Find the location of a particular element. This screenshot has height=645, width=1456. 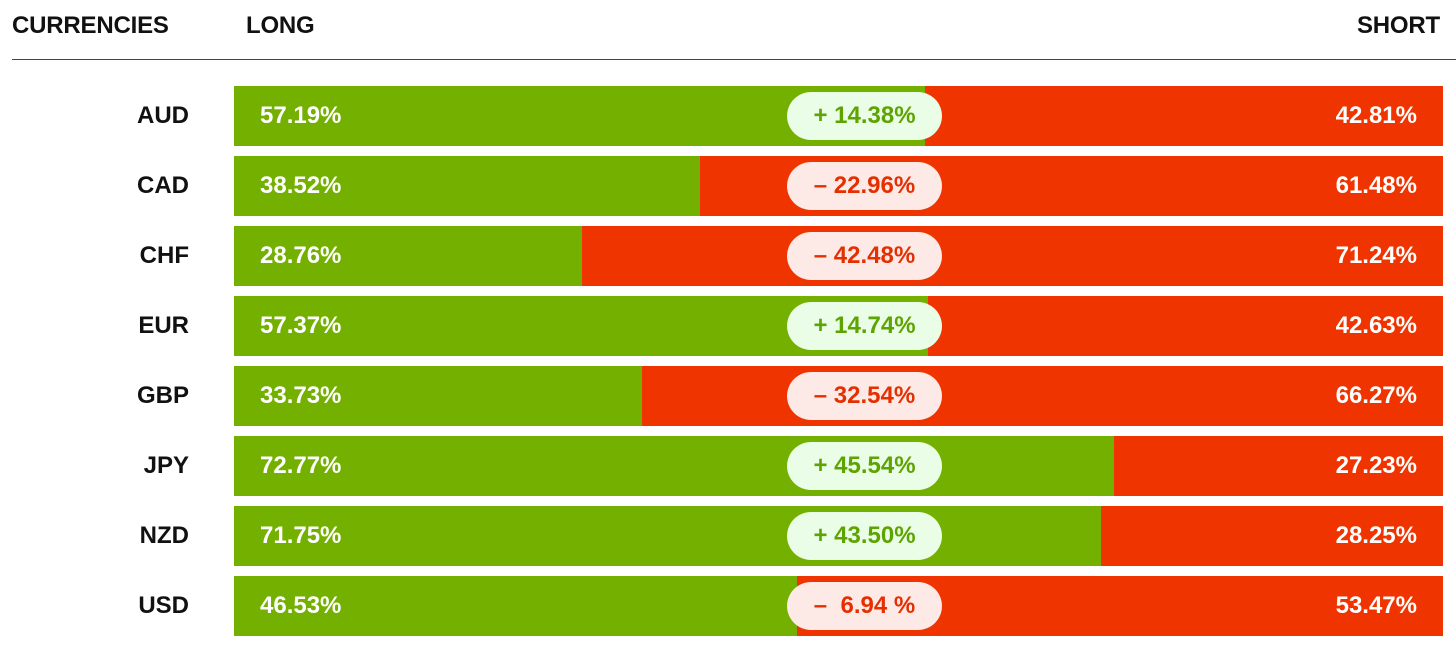

currency-row: NZD 71.75% 28.25% + 43.50% is located at coordinates (728, 536).